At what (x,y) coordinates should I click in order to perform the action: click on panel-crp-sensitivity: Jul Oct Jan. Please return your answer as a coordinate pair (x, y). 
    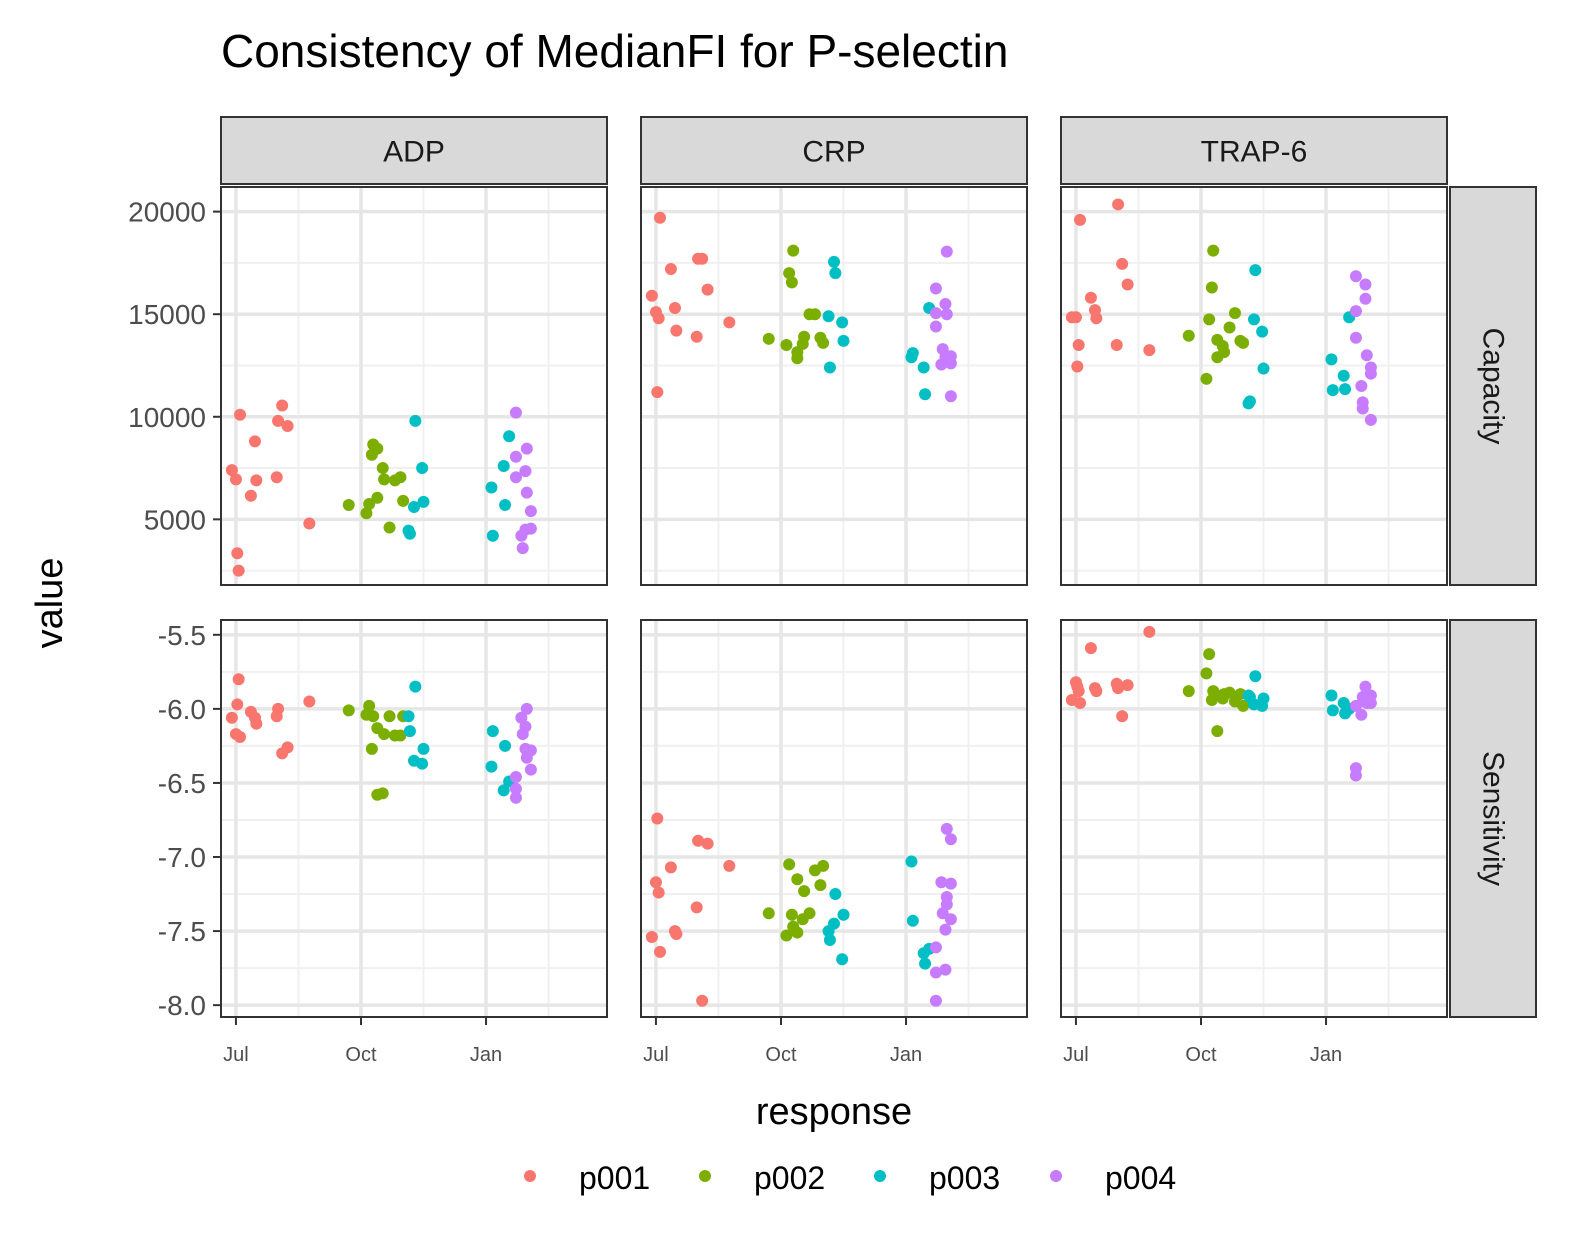
    Looking at the image, I should click on (834, 842).